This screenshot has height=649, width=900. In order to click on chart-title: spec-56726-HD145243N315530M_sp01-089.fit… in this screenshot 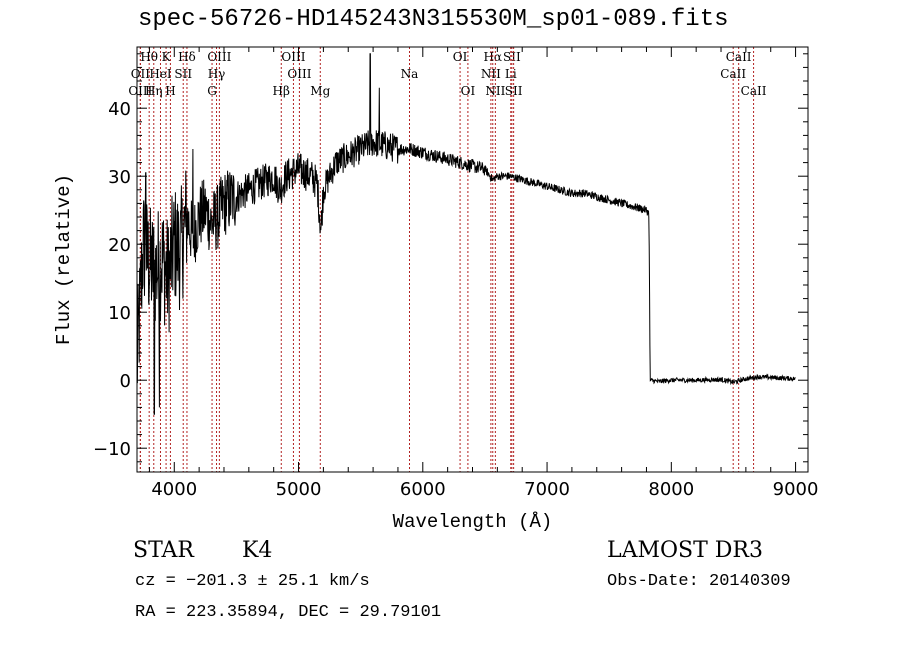, I will do `click(433, 19)`.